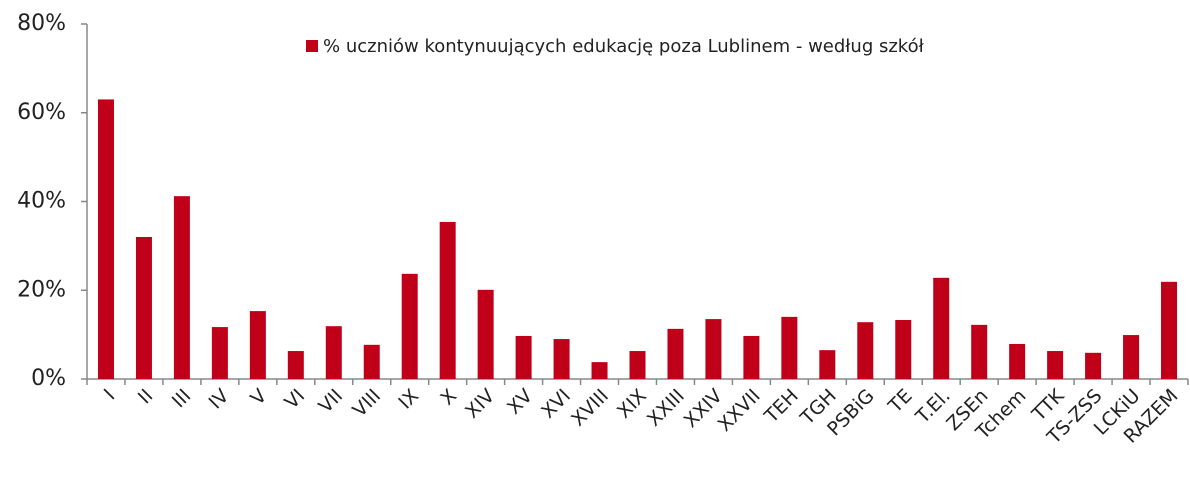 This screenshot has width=1190, height=479. I want to click on x-tick-label: IV, so click(219, 399).